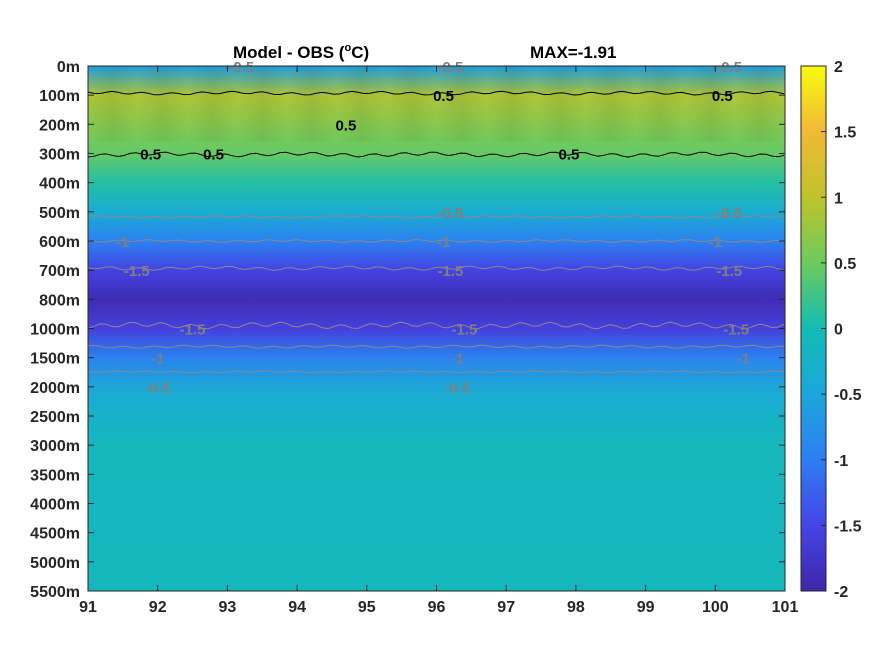  What do you see at coordinates (68, 67) in the screenshot?
I see `y-tick-label: 0m` at bounding box center [68, 67].